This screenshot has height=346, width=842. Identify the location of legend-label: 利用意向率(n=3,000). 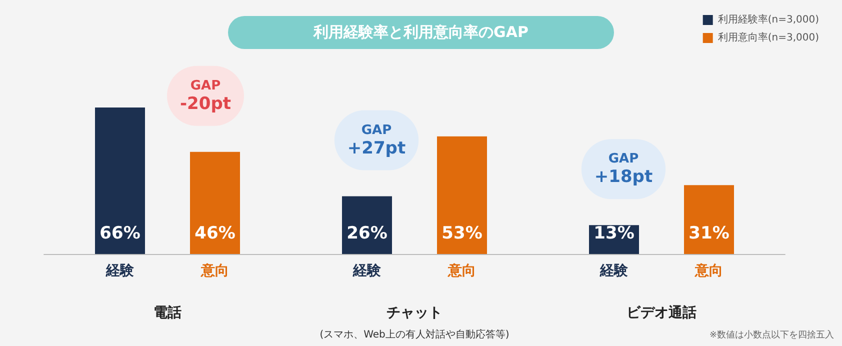
(769, 38).